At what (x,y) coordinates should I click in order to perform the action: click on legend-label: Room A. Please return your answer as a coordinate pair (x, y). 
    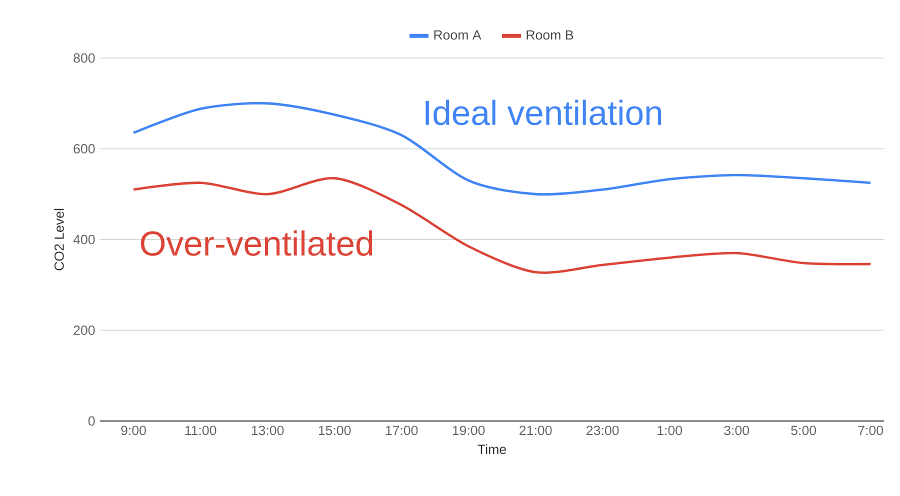
    Looking at the image, I should click on (458, 35).